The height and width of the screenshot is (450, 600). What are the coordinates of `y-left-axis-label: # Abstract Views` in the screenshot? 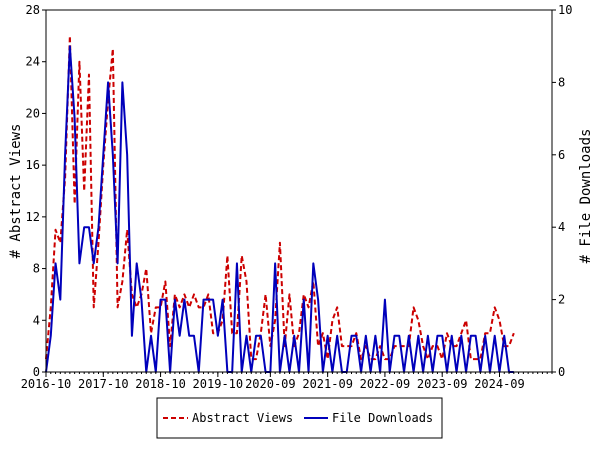 It's located at (16, 191).